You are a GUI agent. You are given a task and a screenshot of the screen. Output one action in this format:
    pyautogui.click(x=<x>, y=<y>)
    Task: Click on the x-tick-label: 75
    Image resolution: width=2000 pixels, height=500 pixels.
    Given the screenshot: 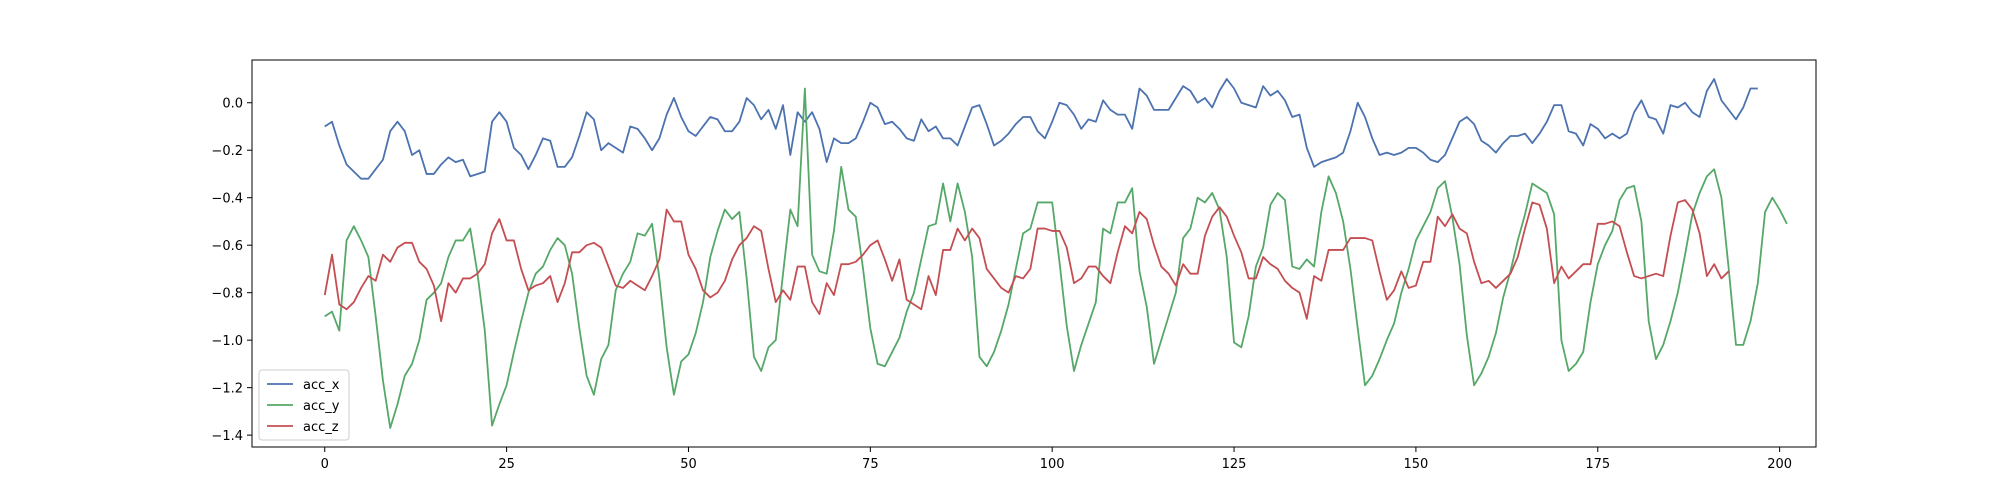 What is the action you would take?
    pyautogui.click(x=870, y=464)
    